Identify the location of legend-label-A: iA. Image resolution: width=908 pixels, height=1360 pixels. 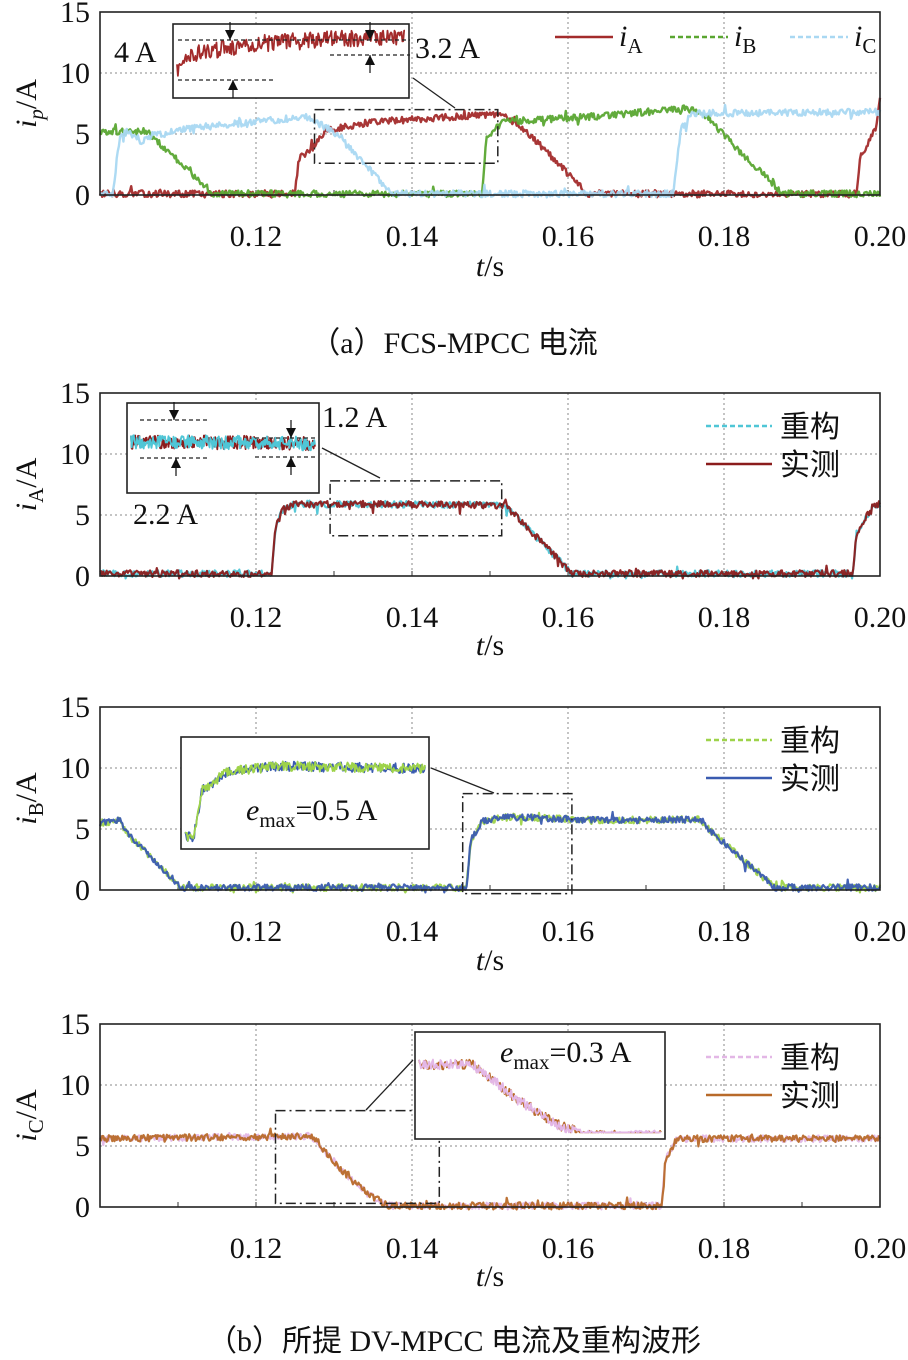
(631, 39).